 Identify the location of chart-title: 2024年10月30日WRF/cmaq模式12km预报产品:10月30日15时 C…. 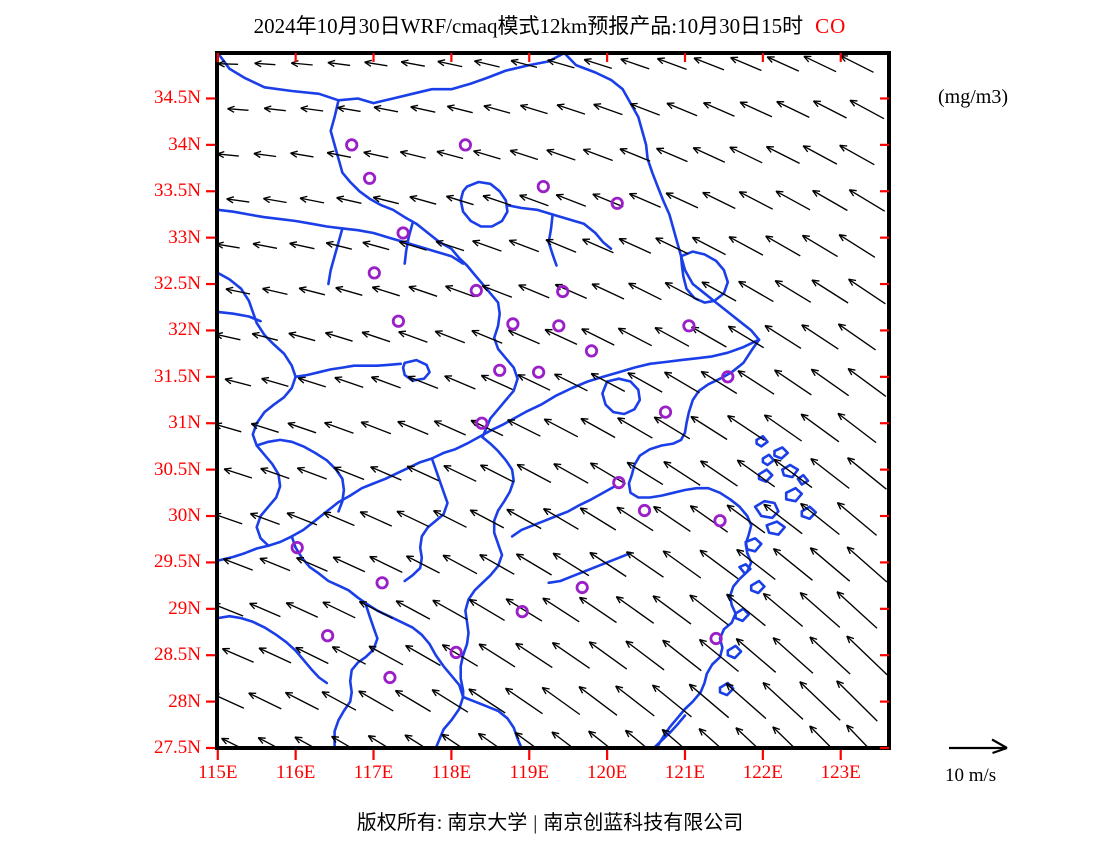
(550, 25).